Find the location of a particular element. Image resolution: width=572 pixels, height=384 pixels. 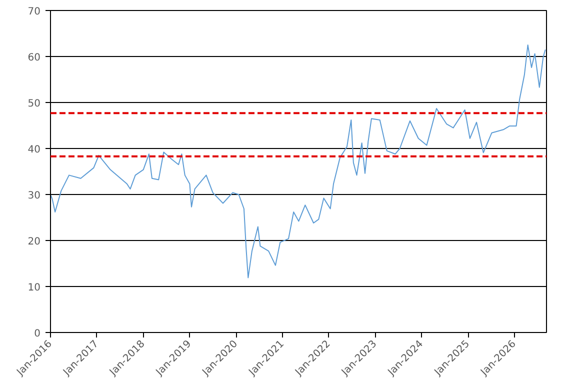

y-tick-label: 30 is located at coordinates (34, 196).